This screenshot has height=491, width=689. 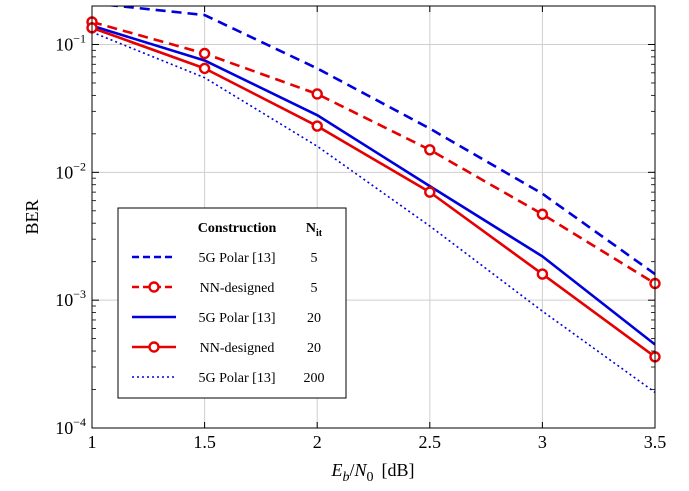 What do you see at coordinates (237, 348) in the screenshot?
I see `legend-label-4: NN-designed` at bounding box center [237, 348].